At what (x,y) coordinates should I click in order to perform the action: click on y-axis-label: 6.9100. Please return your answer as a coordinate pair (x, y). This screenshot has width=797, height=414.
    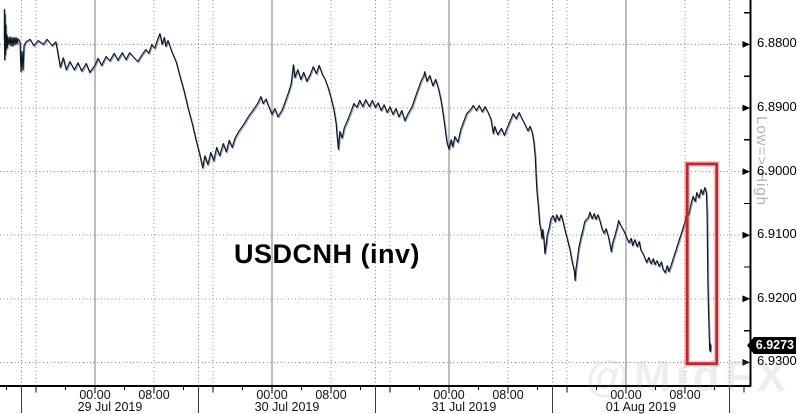
    Looking at the image, I should click on (777, 233).